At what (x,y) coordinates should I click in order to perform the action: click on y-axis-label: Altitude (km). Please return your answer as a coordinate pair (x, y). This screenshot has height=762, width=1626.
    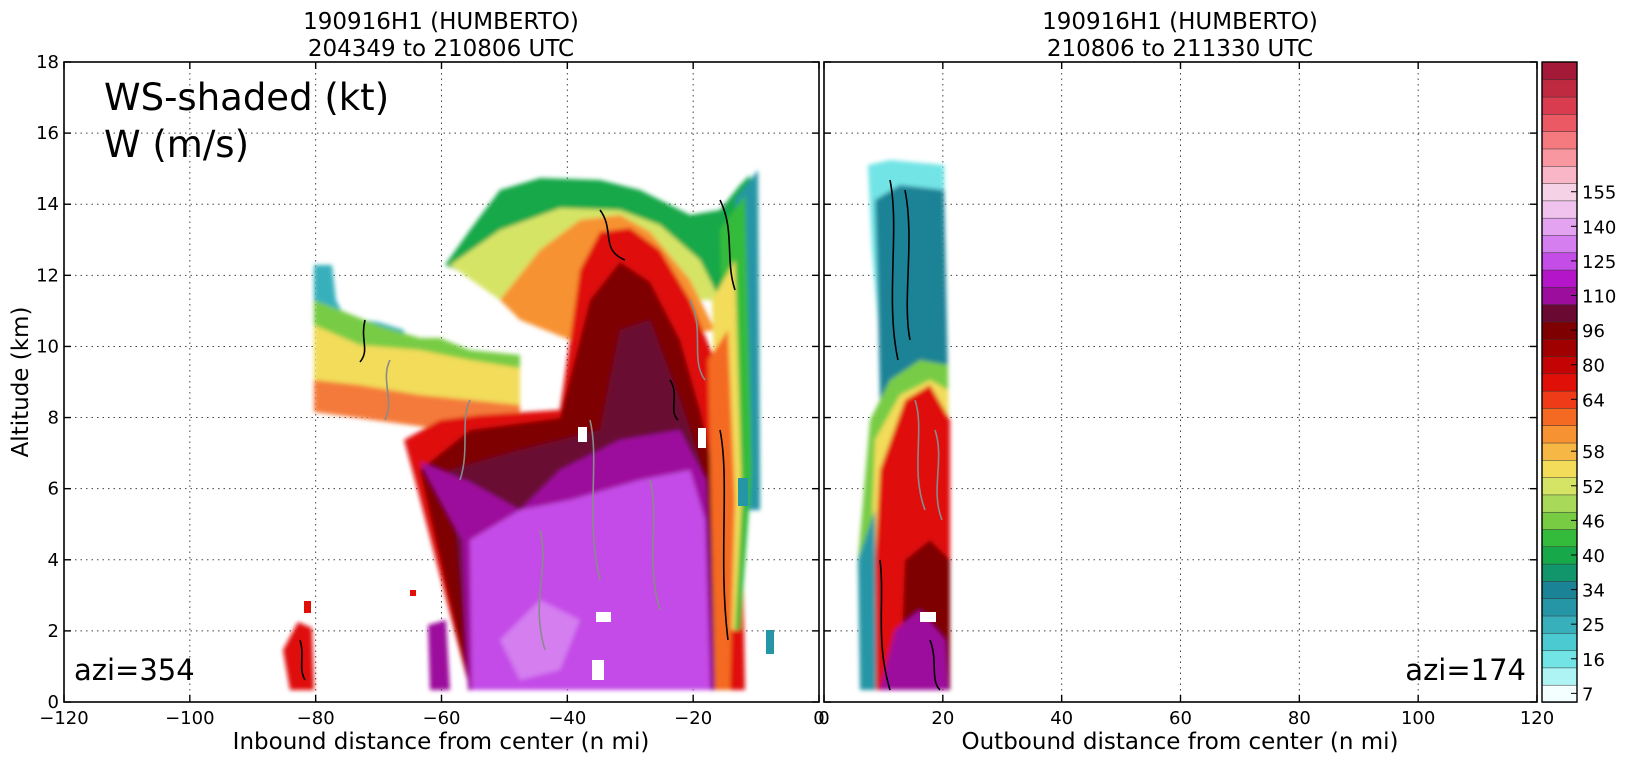
    Looking at the image, I should click on (21, 382).